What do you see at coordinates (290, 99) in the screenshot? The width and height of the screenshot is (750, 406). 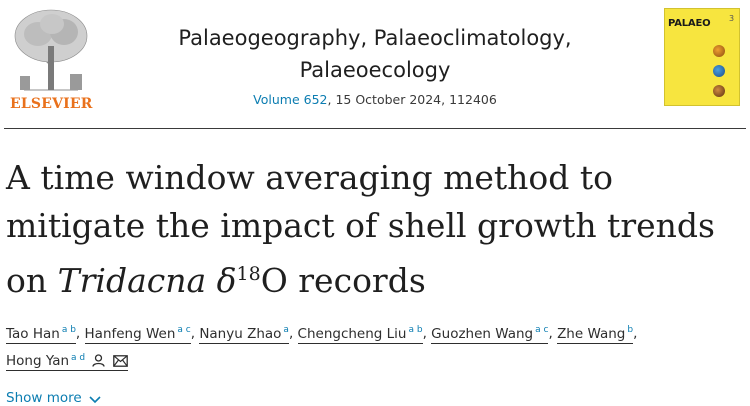 I see `volume-link: Volume 652` at bounding box center [290, 99].